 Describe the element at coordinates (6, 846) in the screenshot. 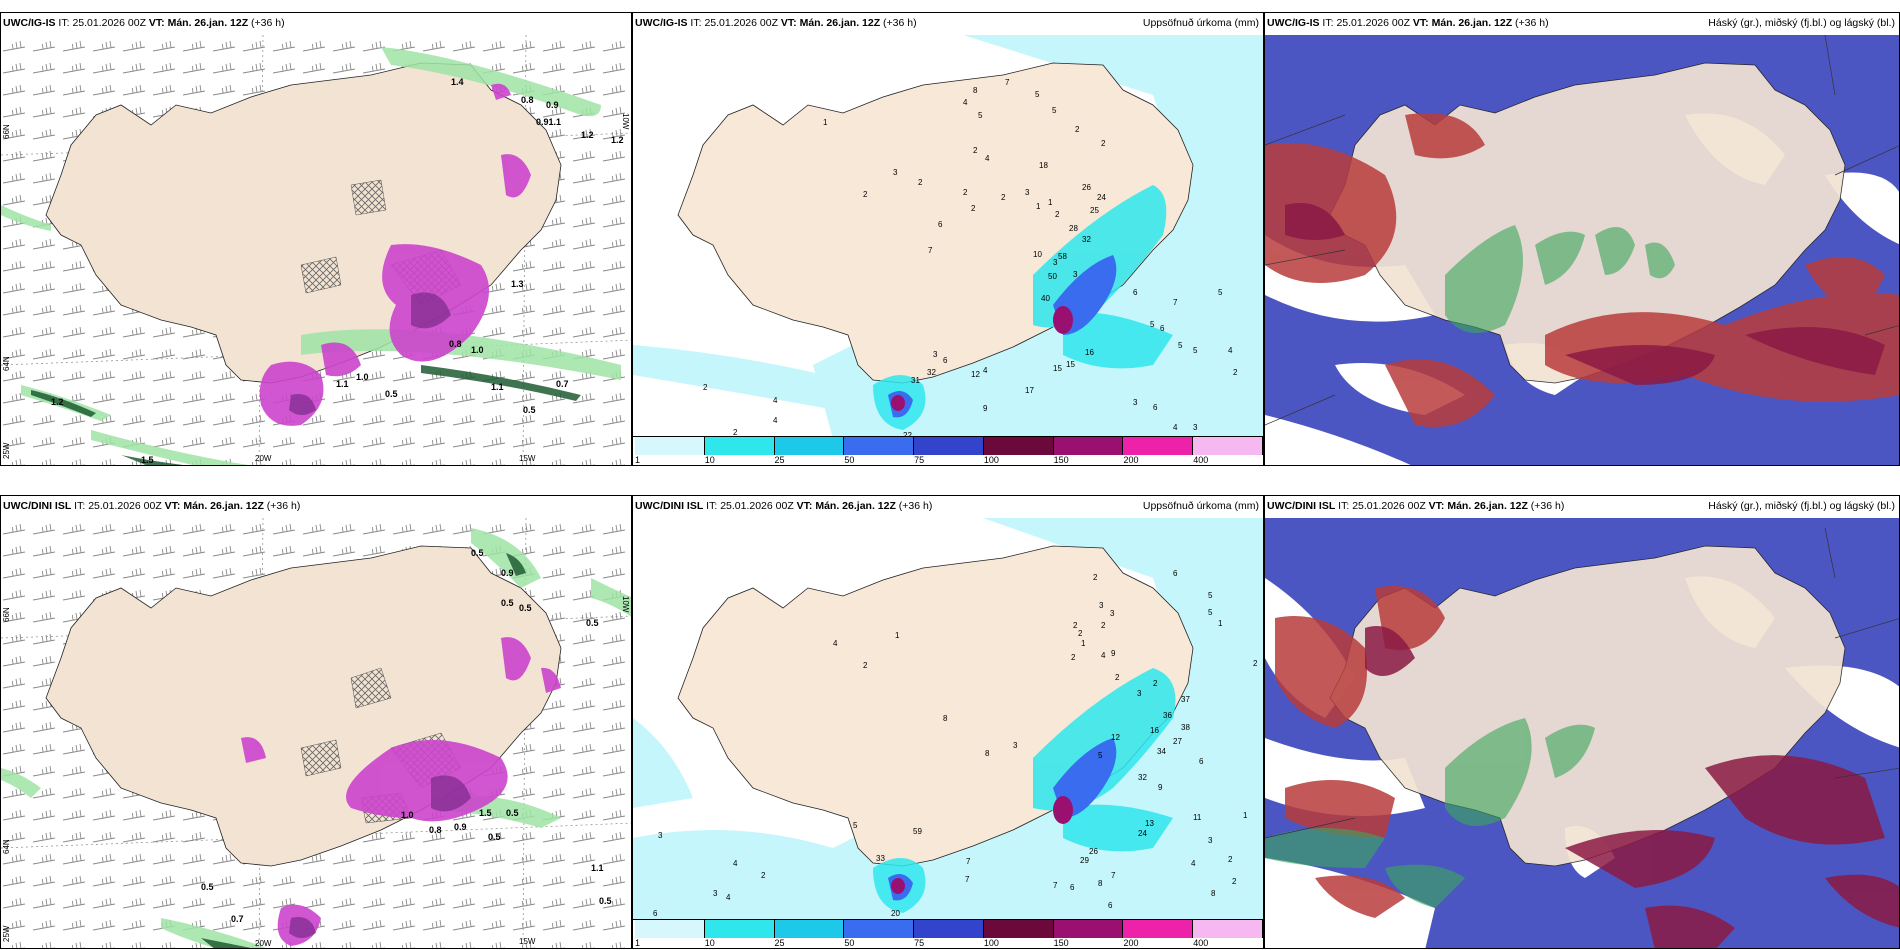

I see `svg-text: 64N` at that location.